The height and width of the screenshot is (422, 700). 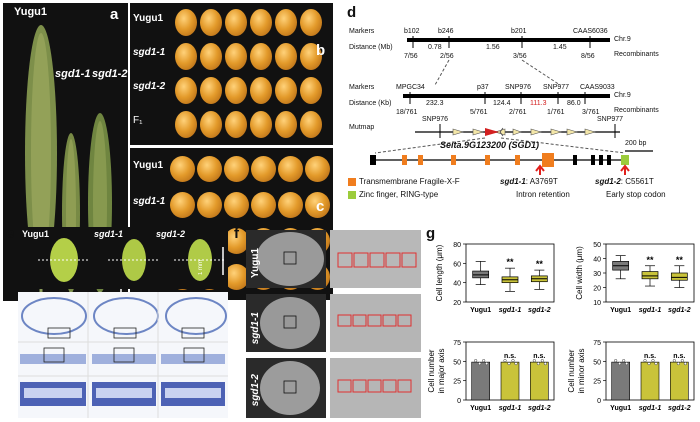 I want to click on panel-a-sgd12-label: sgd1-2, so click(x=110, y=74).